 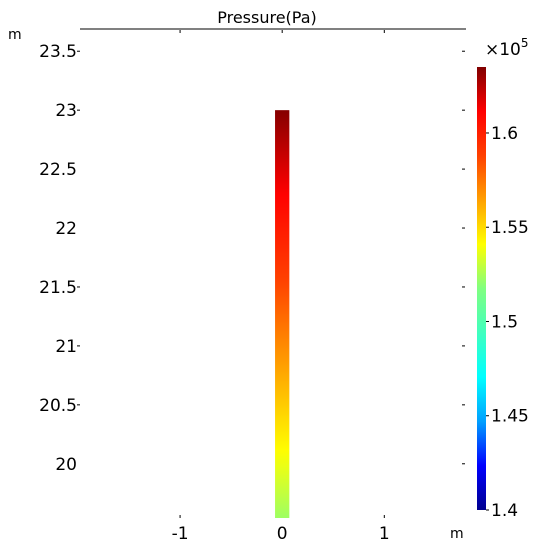 What do you see at coordinates (58, 288) in the screenshot?
I see `y-tick-label: 21.5` at bounding box center [58, 288].